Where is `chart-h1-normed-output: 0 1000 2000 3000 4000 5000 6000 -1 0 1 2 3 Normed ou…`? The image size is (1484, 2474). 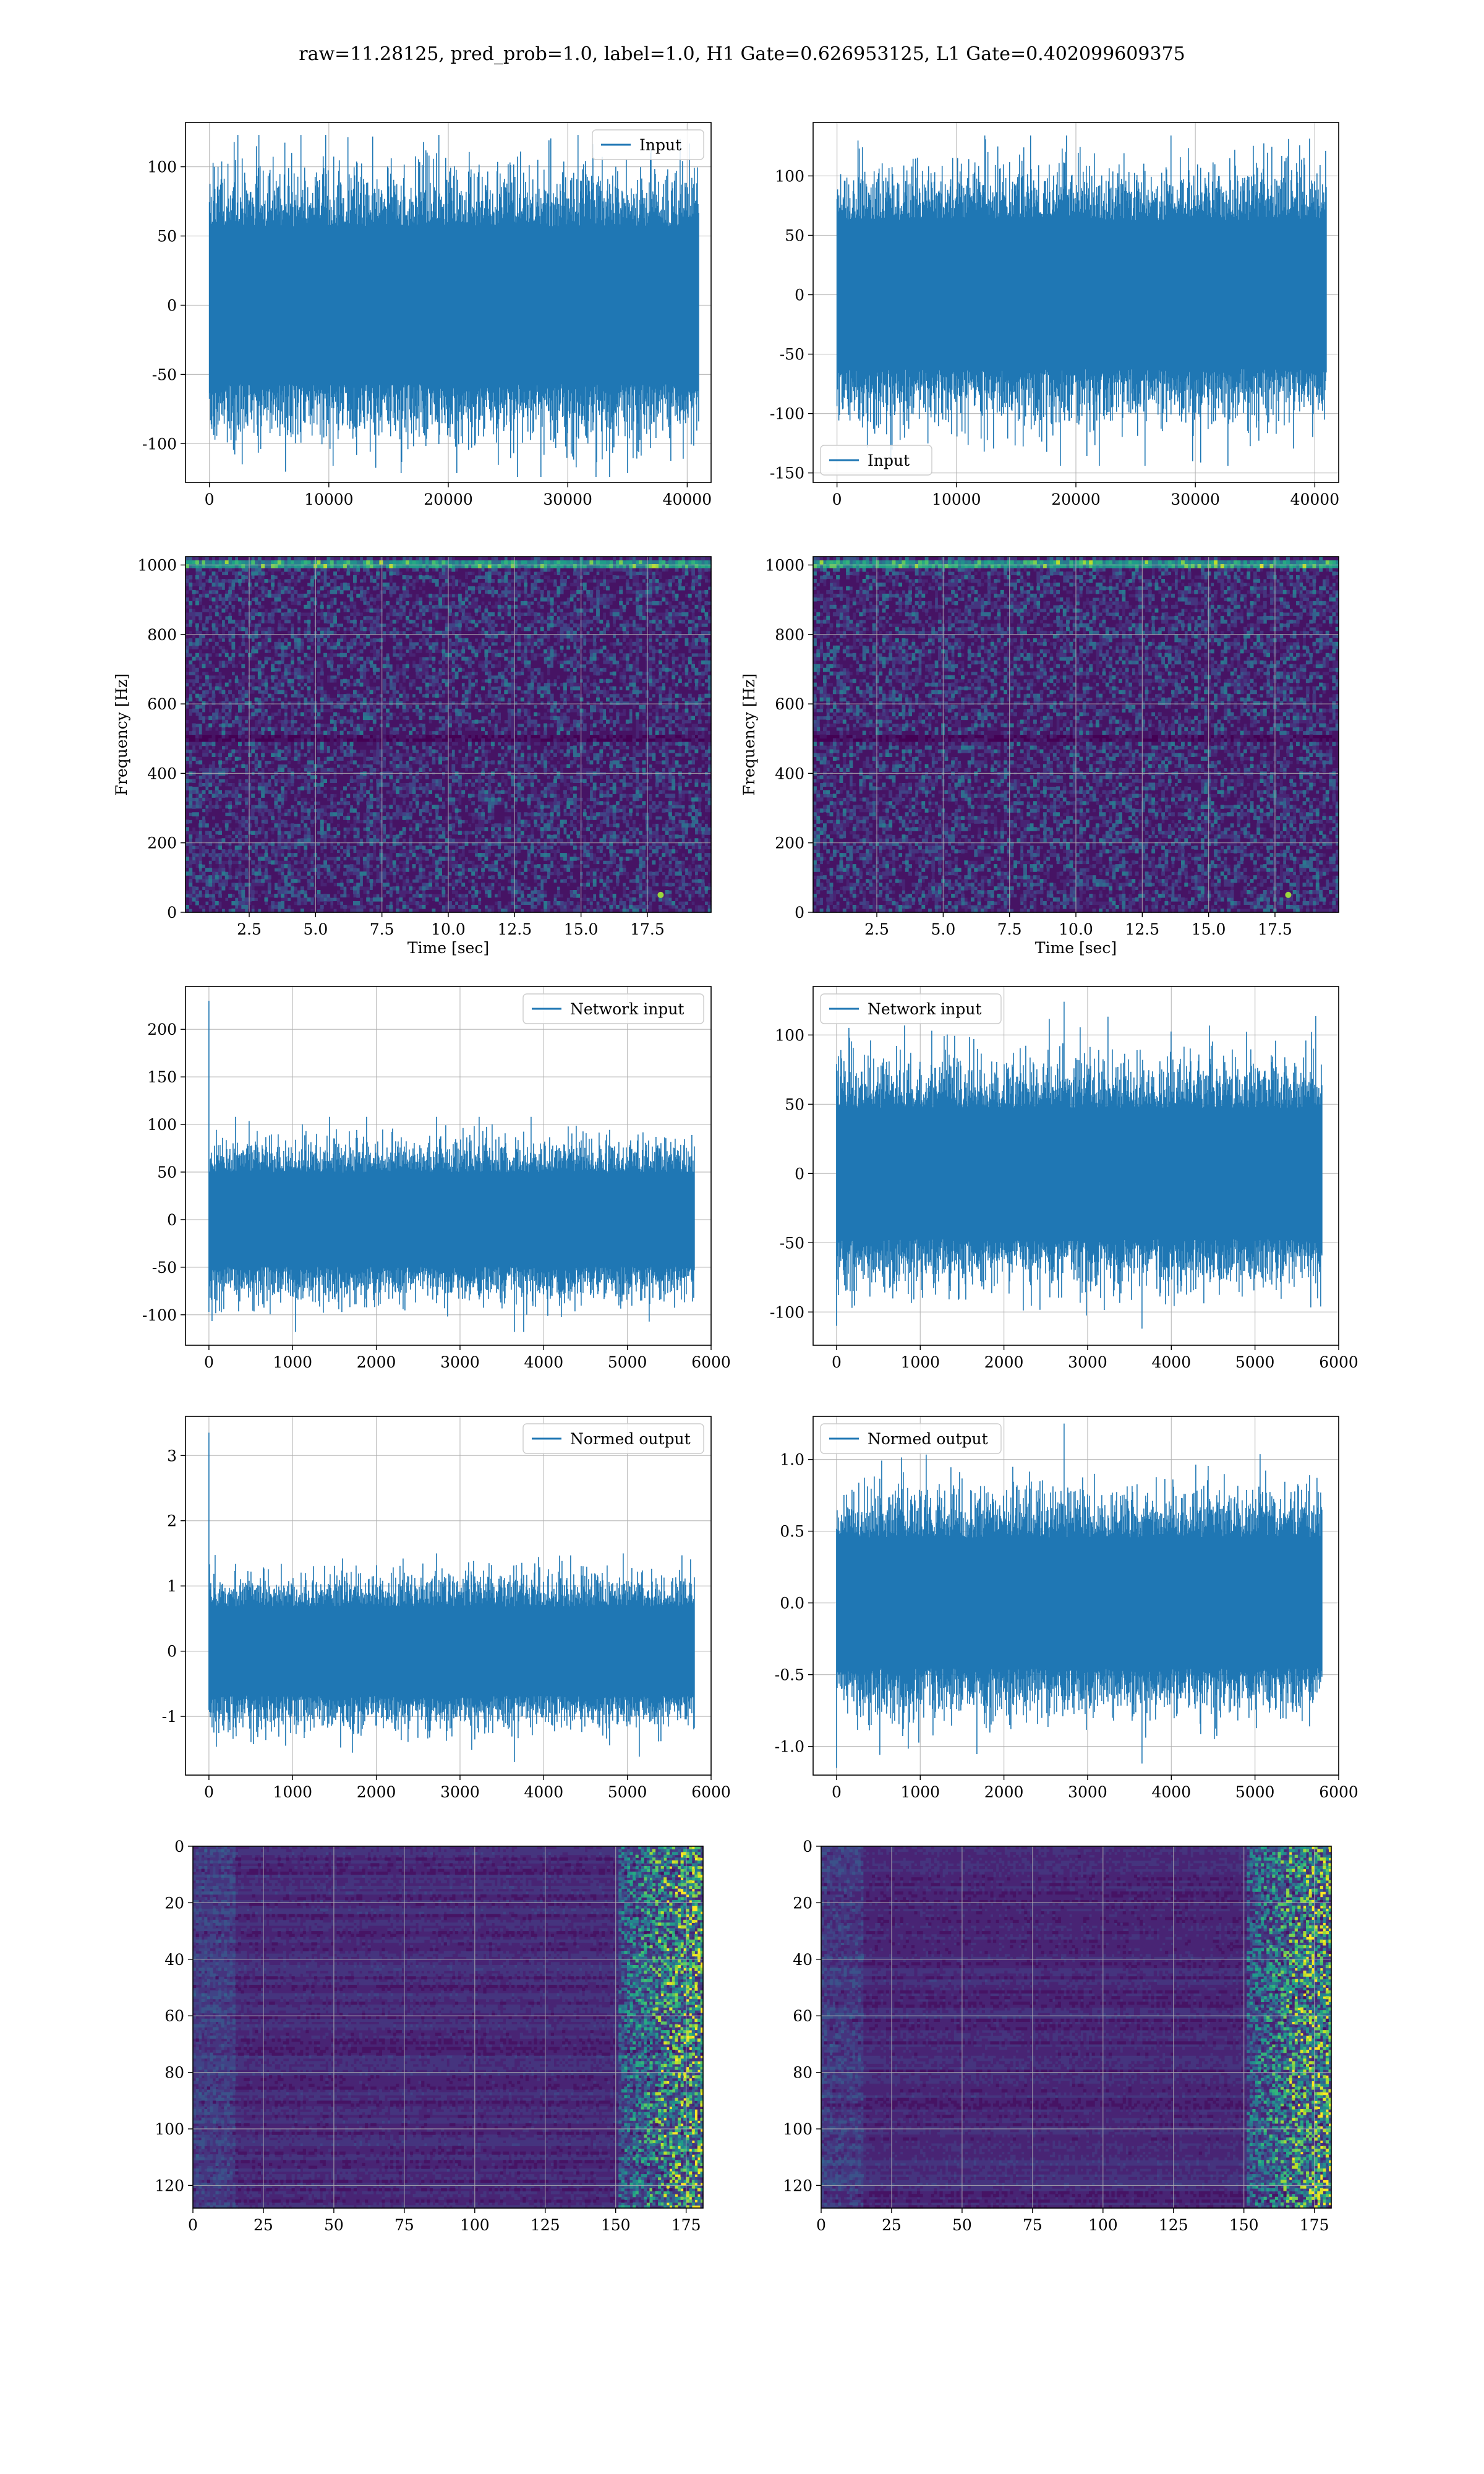 chart-h1-normed-output: 0 1000 2000 3000 4000 5000 6000 -1 0 1 2 3 Normed ou… is located at coordinates (446, 1608).